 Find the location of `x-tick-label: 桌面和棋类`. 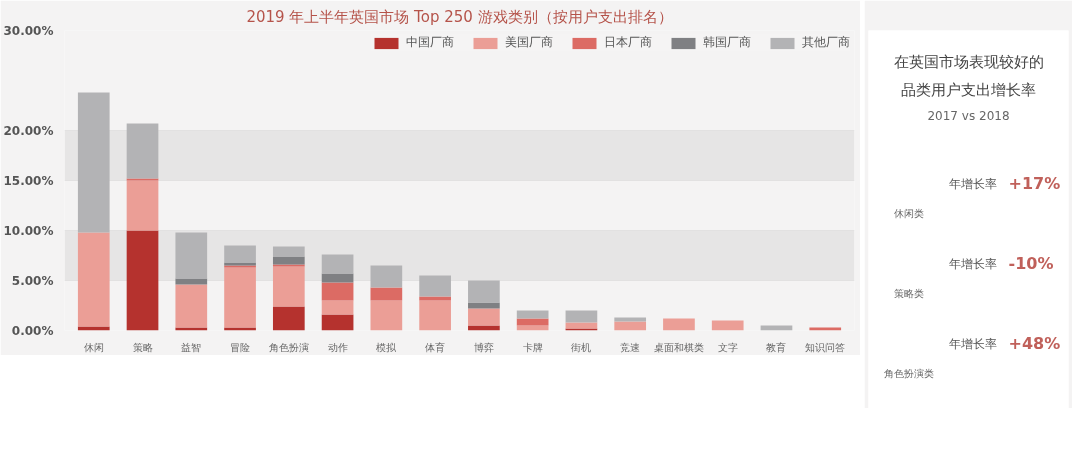

x-tick-label: 桌面和棋类 is located at coordinates (678, 347).